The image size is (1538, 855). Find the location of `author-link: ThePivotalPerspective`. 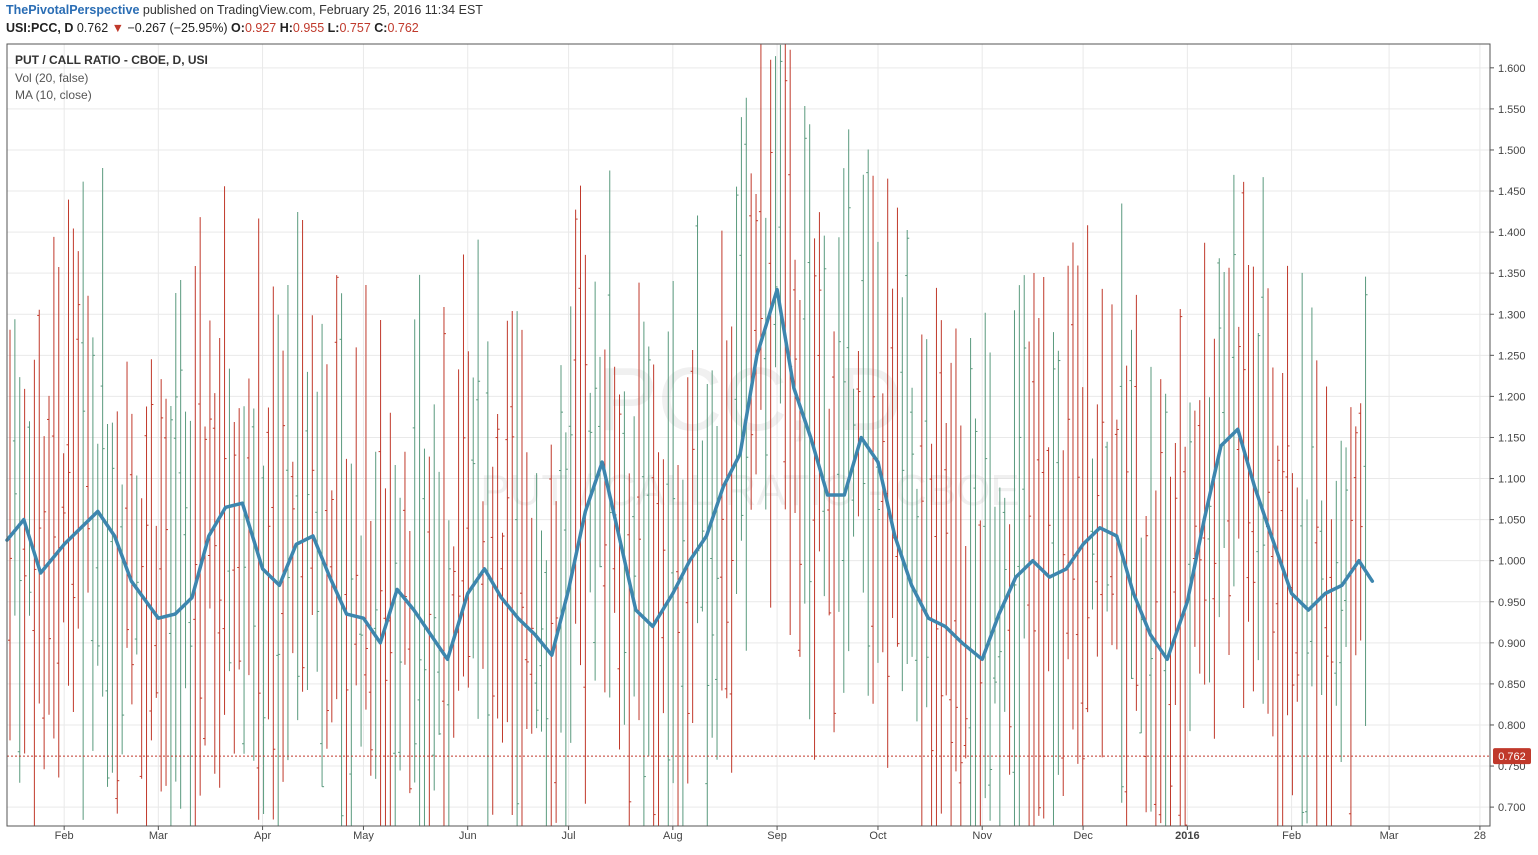

author-link: ThePivotalPerspective is located at coordinates (73, 10).